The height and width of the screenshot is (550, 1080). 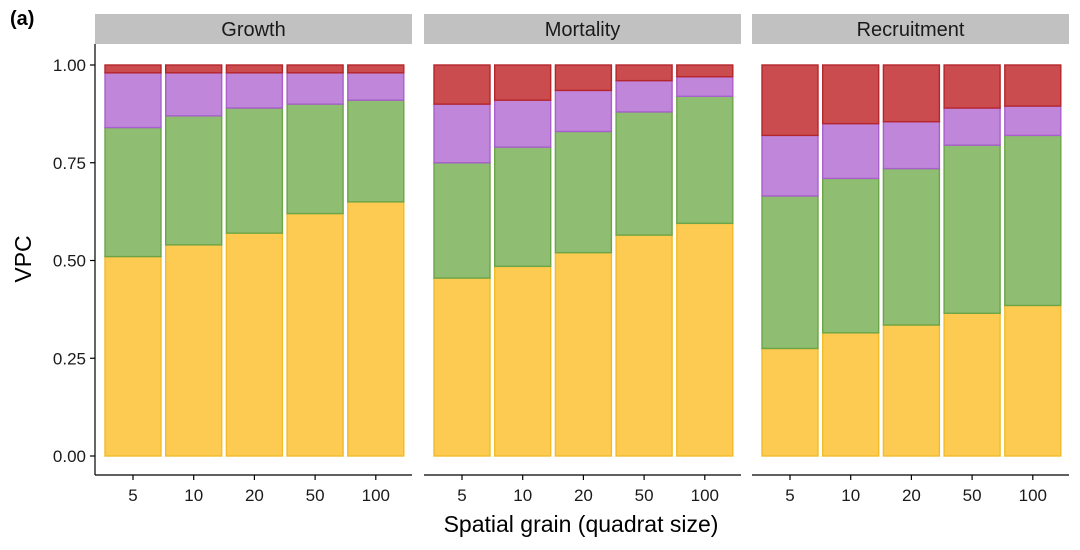 I want to click on y-tick-label: 0.25, so click(x=69, y=358).